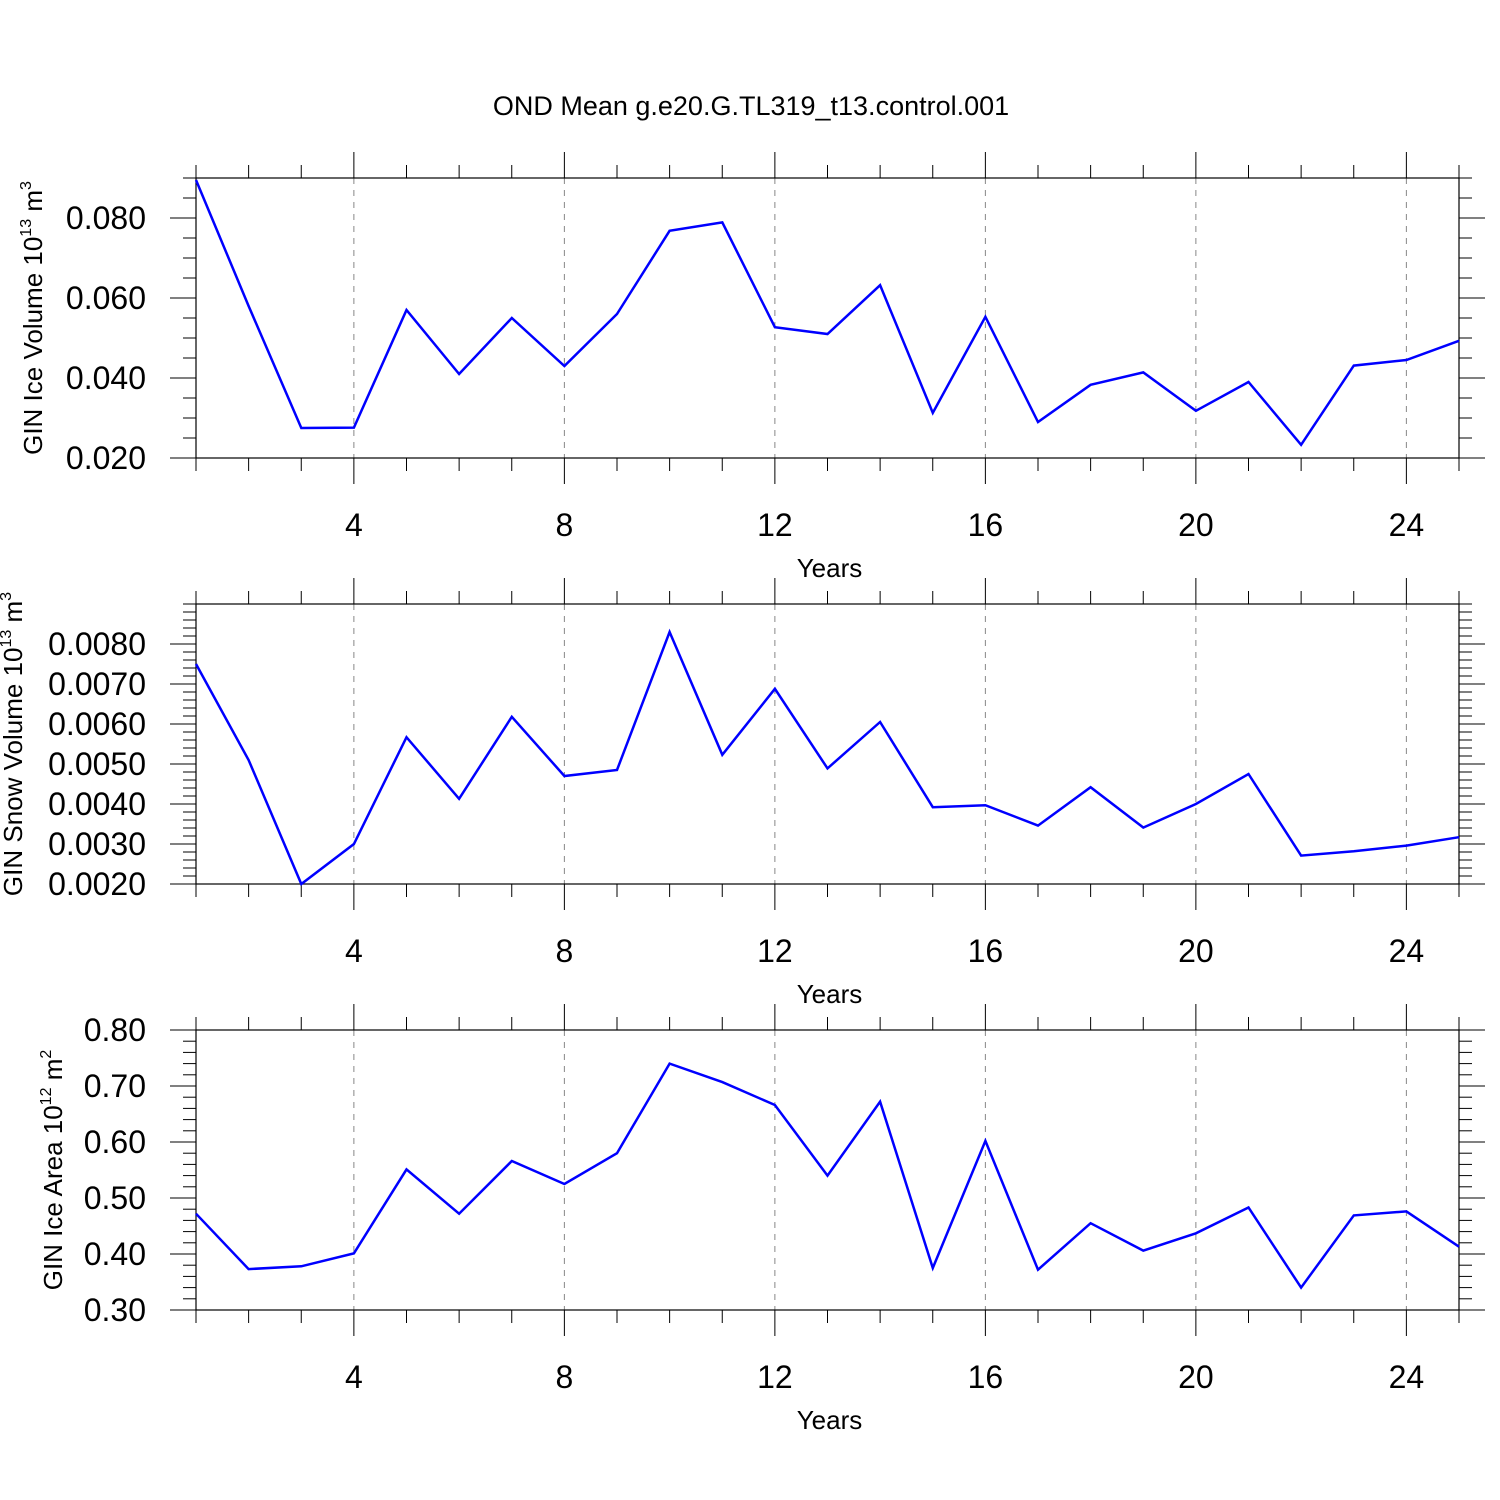  What do you see at coordinates (115, 1030) in the screenshot?
I see `y-tick-label: 0.80` at bounding box center [115, 1030].